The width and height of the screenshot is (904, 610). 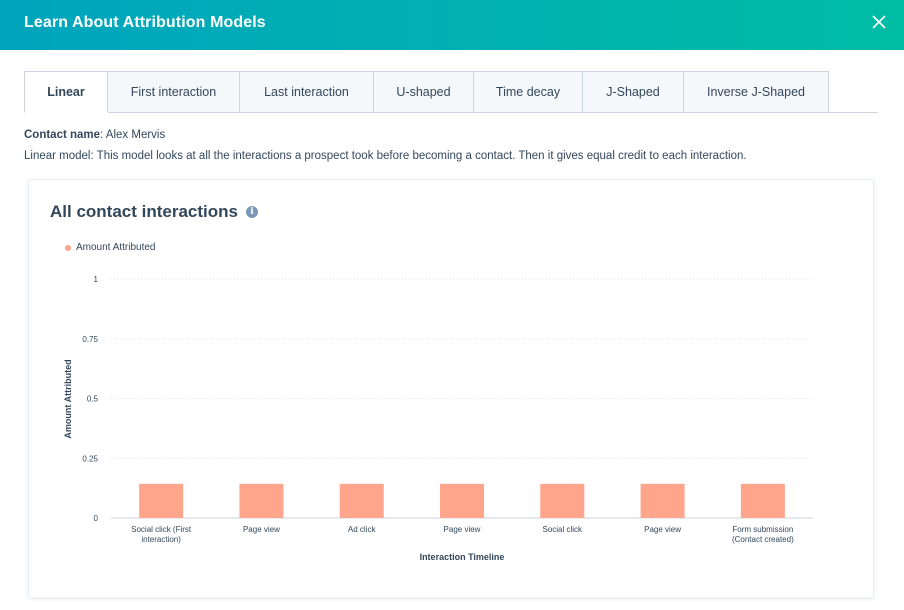 I want to click on close-button, so click(x=881, y=24).